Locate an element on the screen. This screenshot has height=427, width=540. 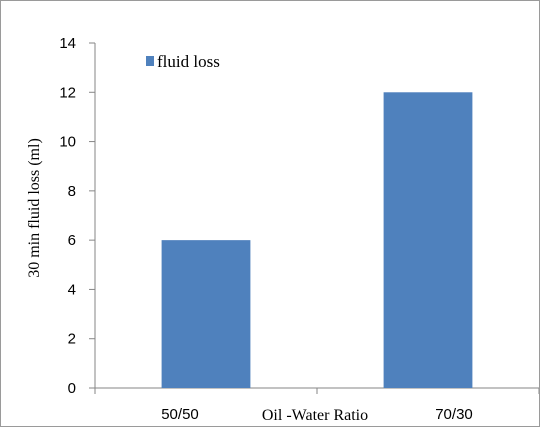
y-tick-label: 12 is located at coordinates (67, 92).